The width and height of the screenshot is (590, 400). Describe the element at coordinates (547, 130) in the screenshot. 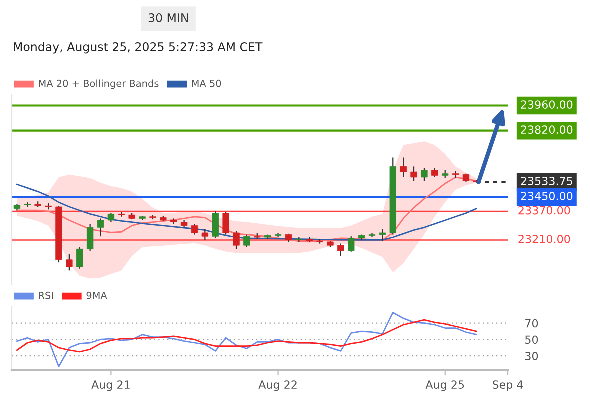

I see `ref-line-label: 23820.00` at that location.